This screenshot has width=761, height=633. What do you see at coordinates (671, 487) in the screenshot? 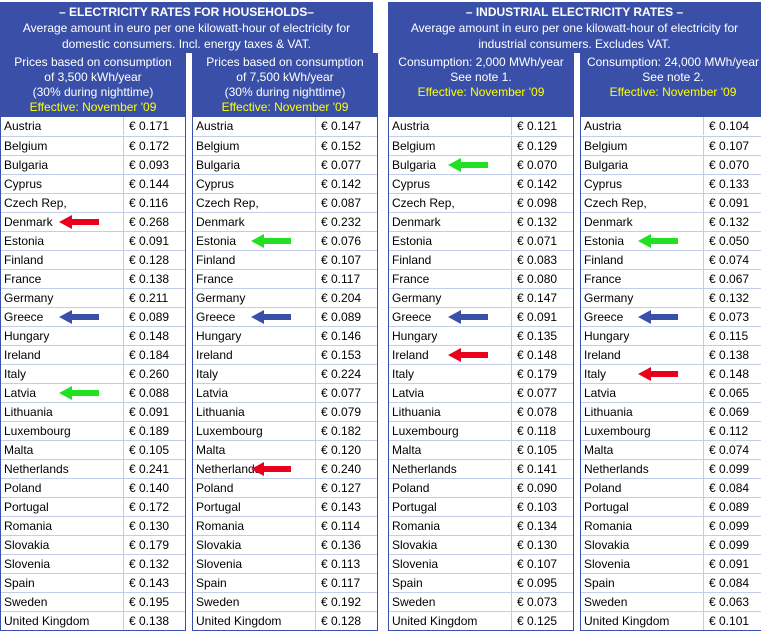
I see `table-row: Poland € 0.084` at bounding box center [671, 487].